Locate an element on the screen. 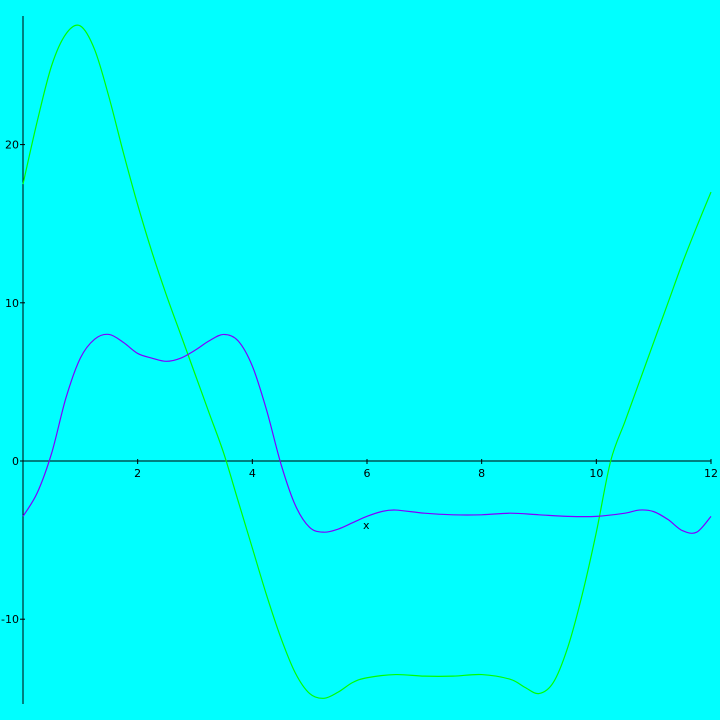 Image resolution: width=720 pixels, height=720 pixels. y-ticks: -10 0 10 20 is located at coordinates (13, 382).